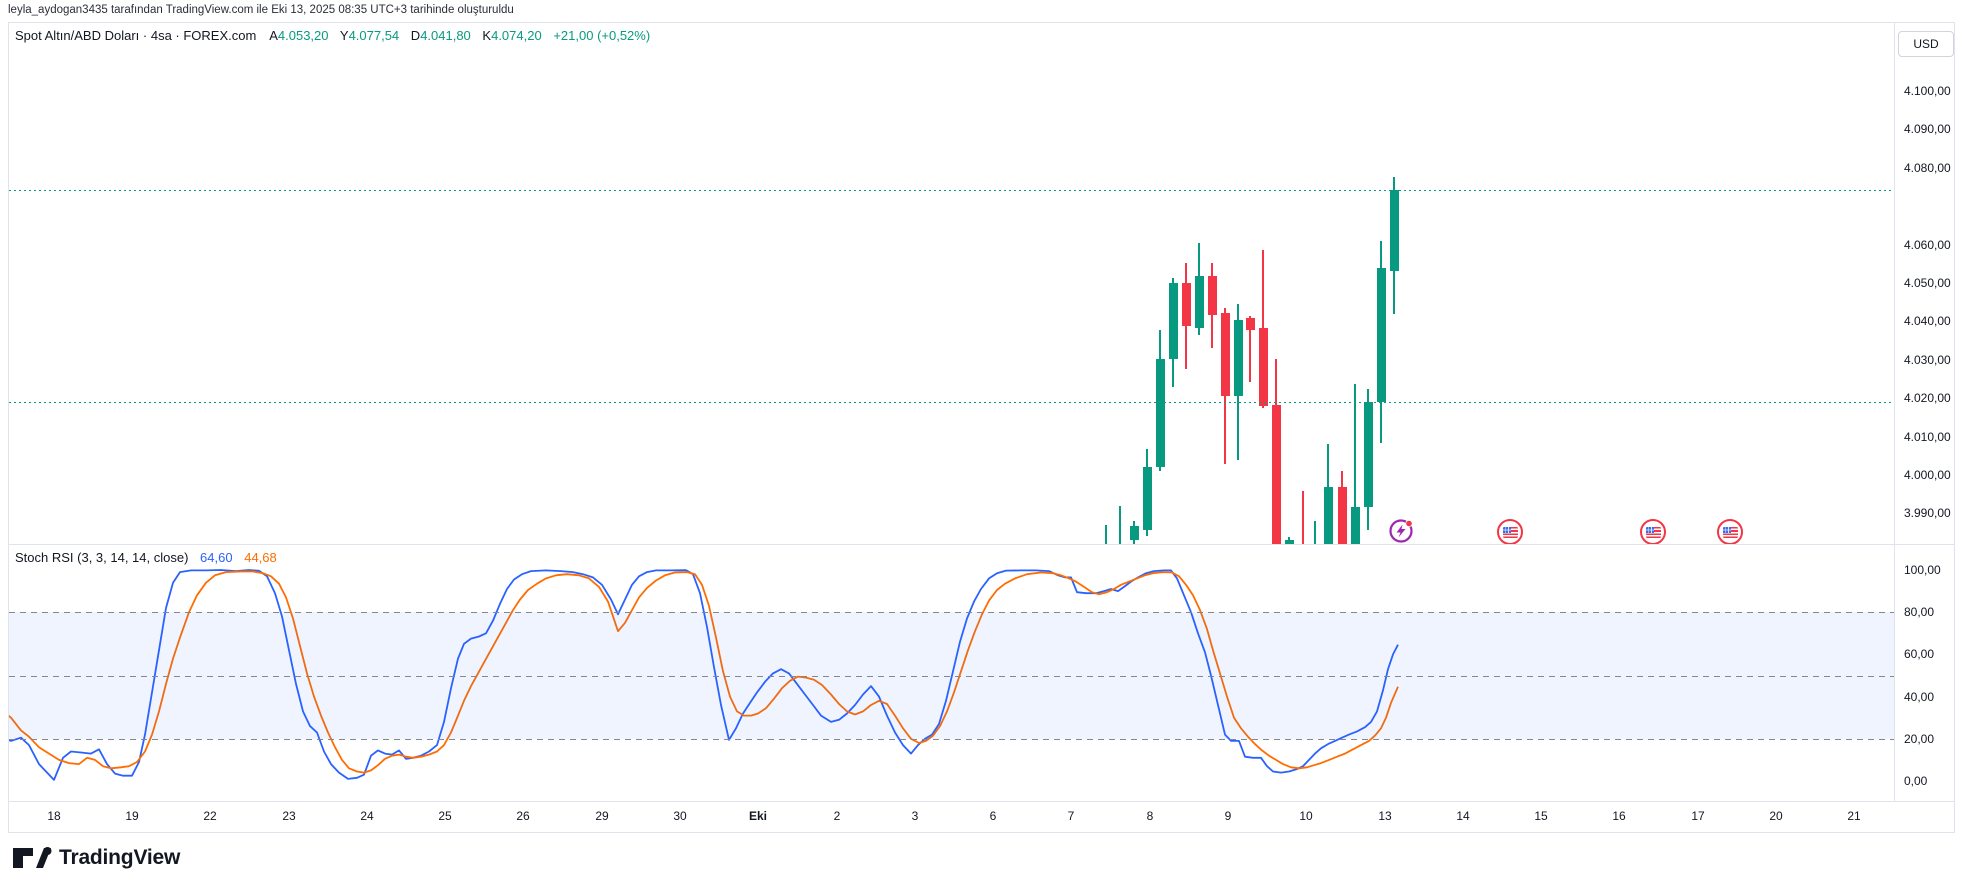  Describe the element at coordinates (602, 35) in the screenshot. I see `change-value: +21,00 (+0,52%)` at that location.